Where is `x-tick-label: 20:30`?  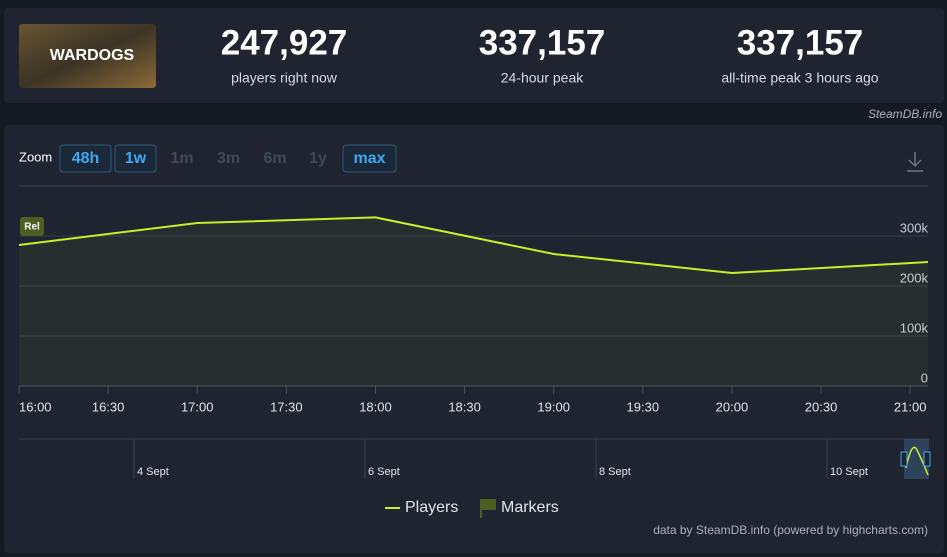 x-tick-label: 20:30 is located at coordinates (821, 406).